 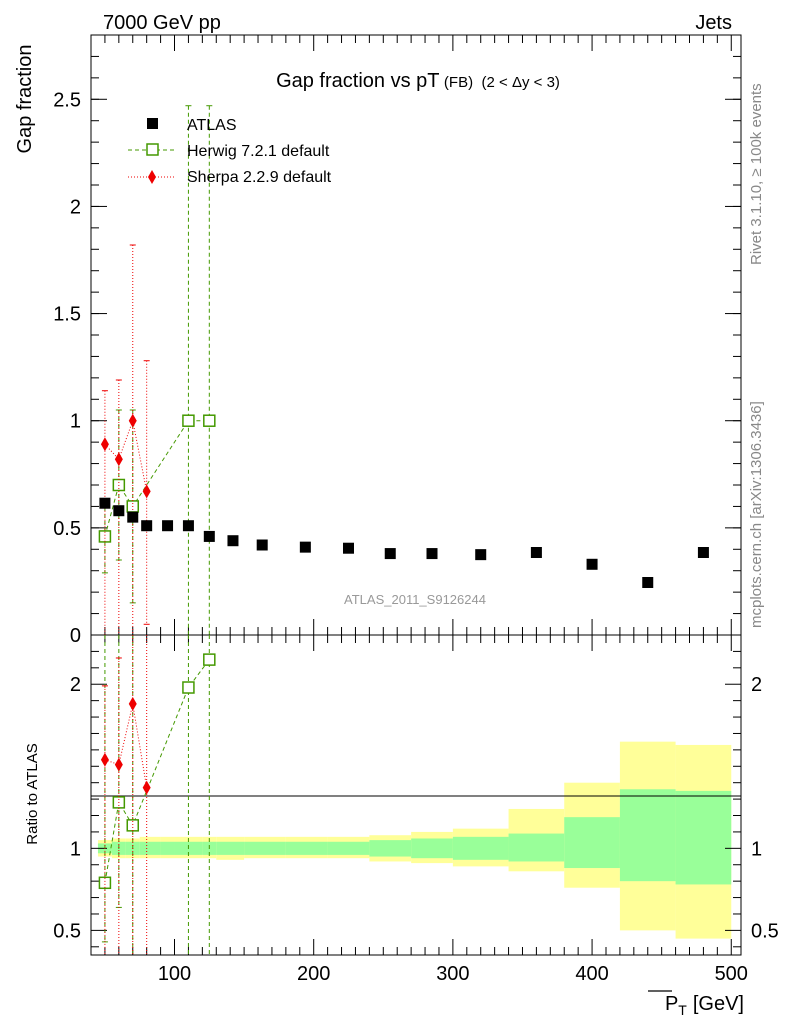 What do you see at coordinates (357, 81) in the screenshot?
I see `main-title-text: Gap fraction vs pT` at bounding box center [357, 81].